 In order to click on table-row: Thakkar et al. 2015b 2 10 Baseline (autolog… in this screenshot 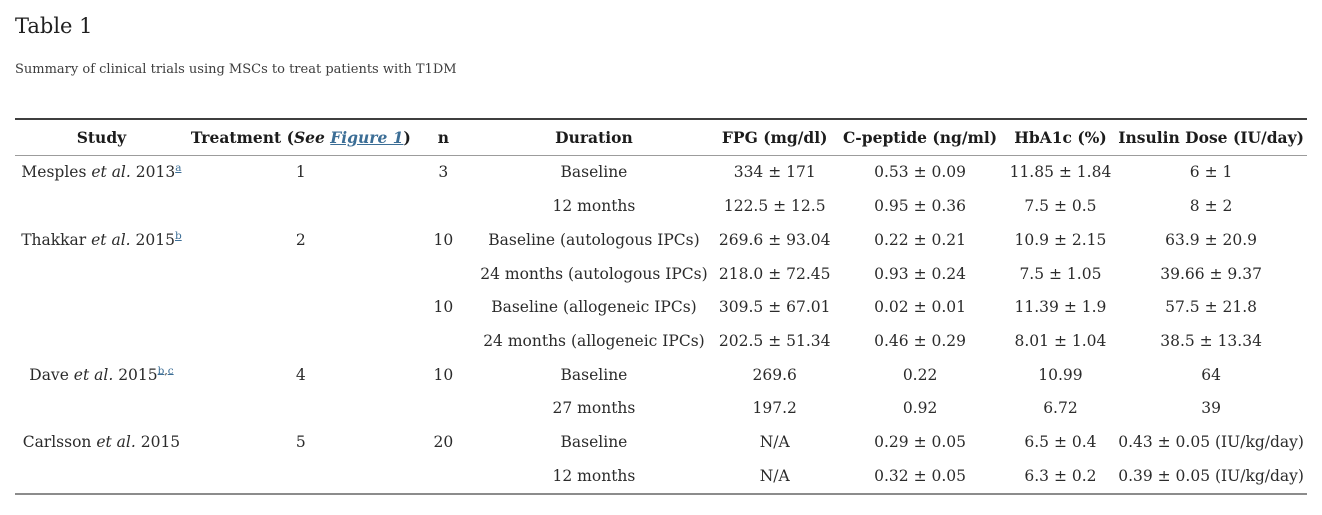, I will do `click(661, 241)`.